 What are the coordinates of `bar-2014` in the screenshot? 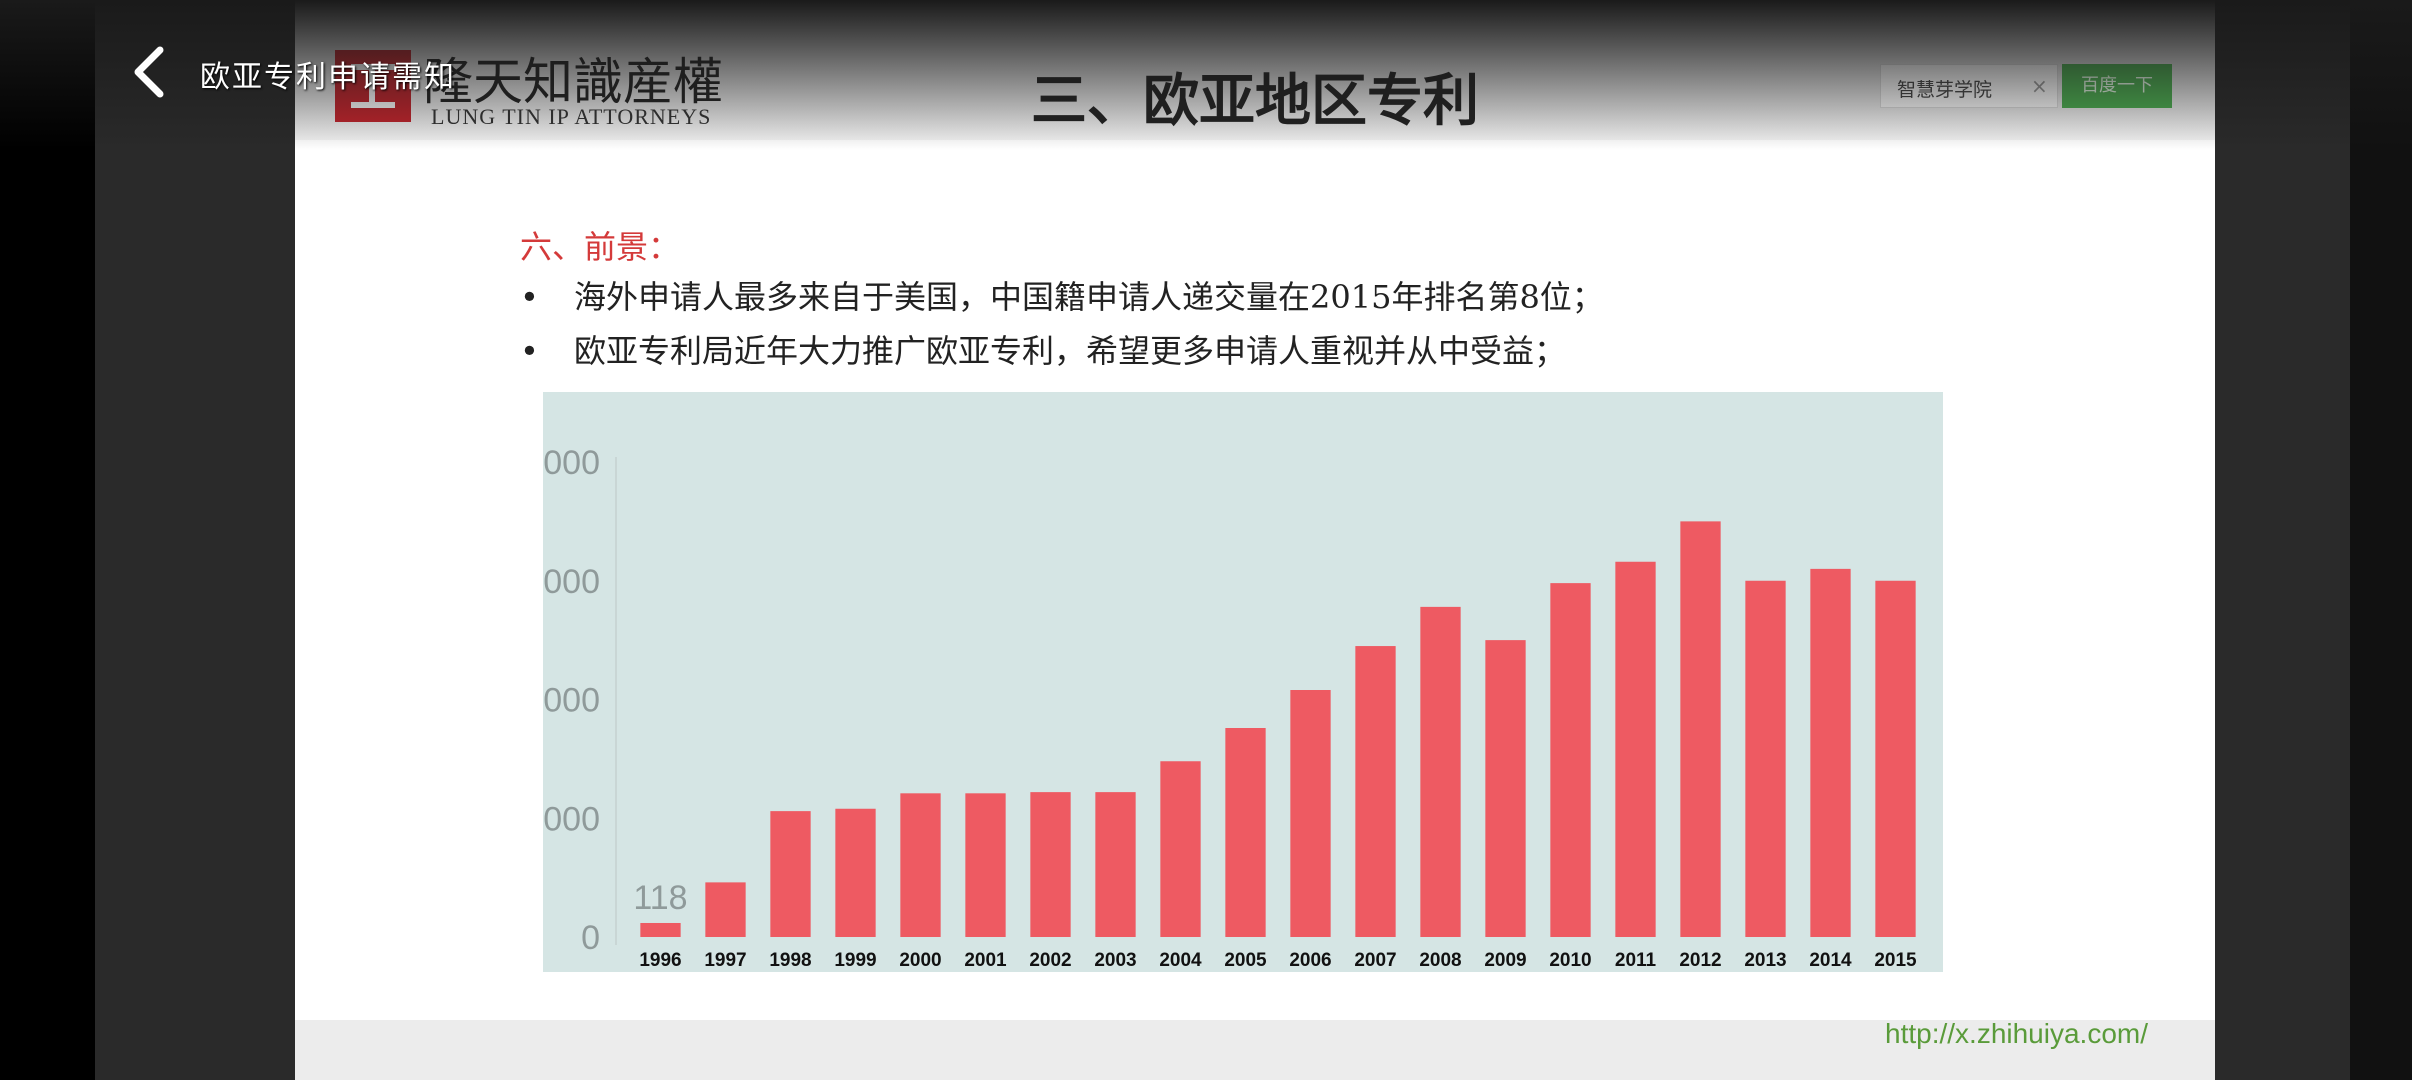 It's located at (1830, 753).